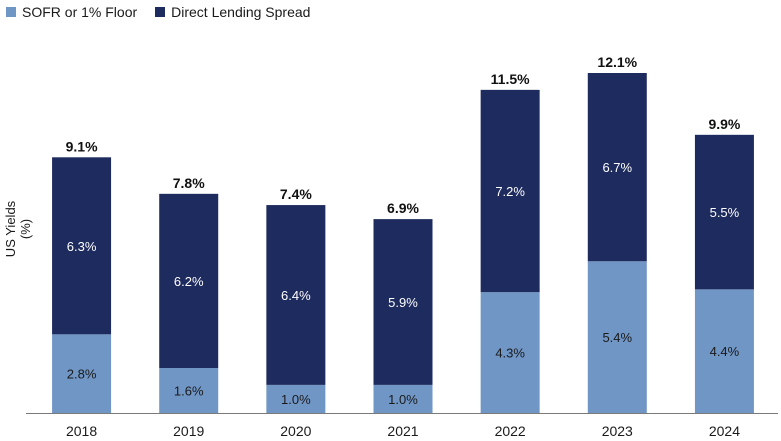  I want to click on legend-swatch-spread, so click(160, 12).